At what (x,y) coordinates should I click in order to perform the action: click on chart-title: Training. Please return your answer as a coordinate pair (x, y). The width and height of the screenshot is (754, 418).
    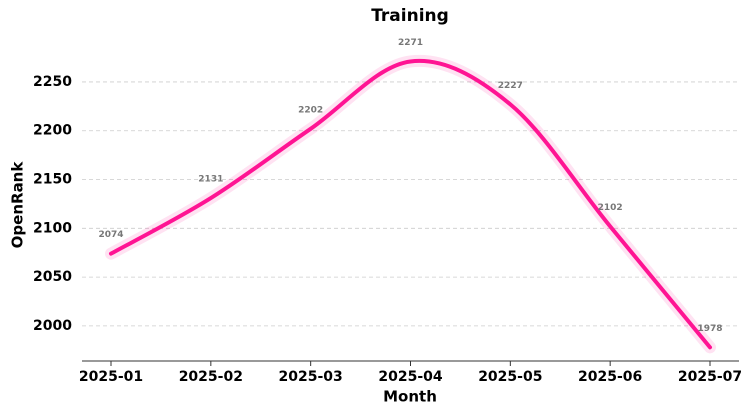
    Looking at the image, I should click on (410, 16).